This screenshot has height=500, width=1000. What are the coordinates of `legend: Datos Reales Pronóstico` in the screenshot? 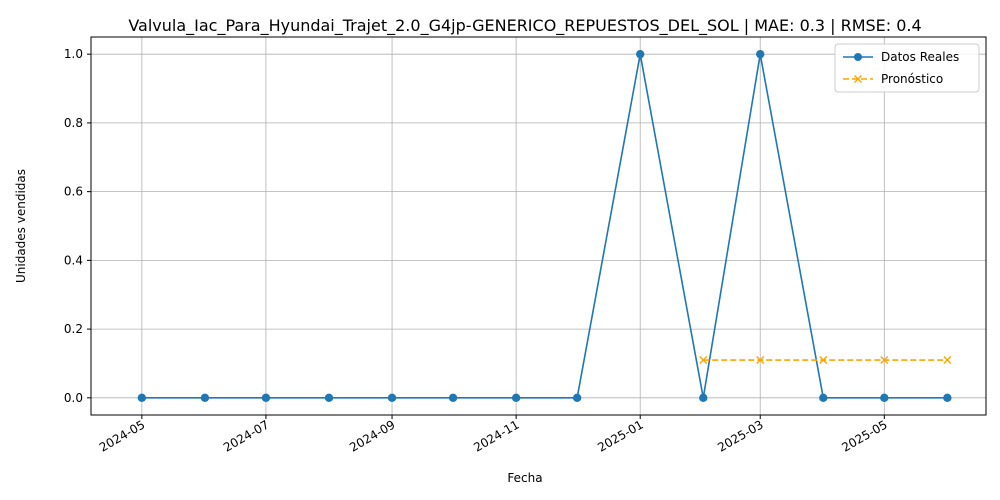 It's located at (907, 68).